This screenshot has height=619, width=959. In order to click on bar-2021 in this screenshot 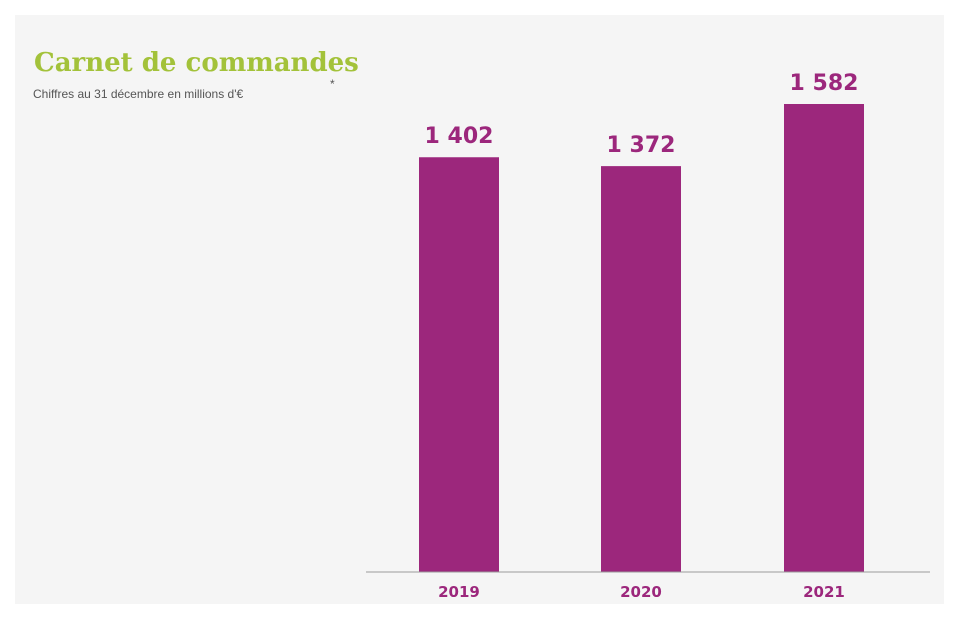, I will do `click(824, 338)`.